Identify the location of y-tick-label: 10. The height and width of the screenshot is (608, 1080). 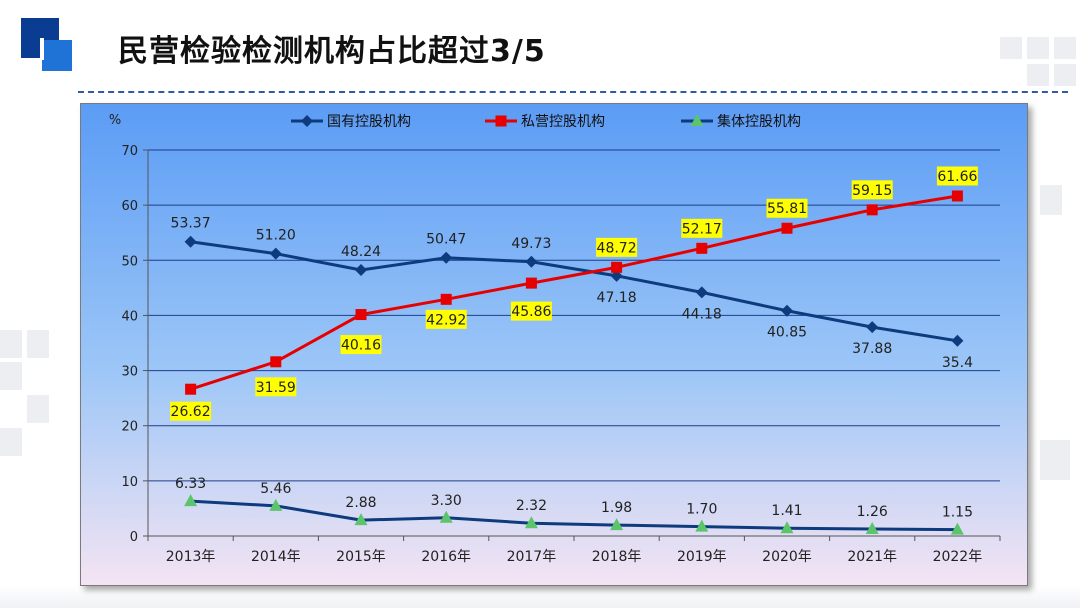
(129, 482).